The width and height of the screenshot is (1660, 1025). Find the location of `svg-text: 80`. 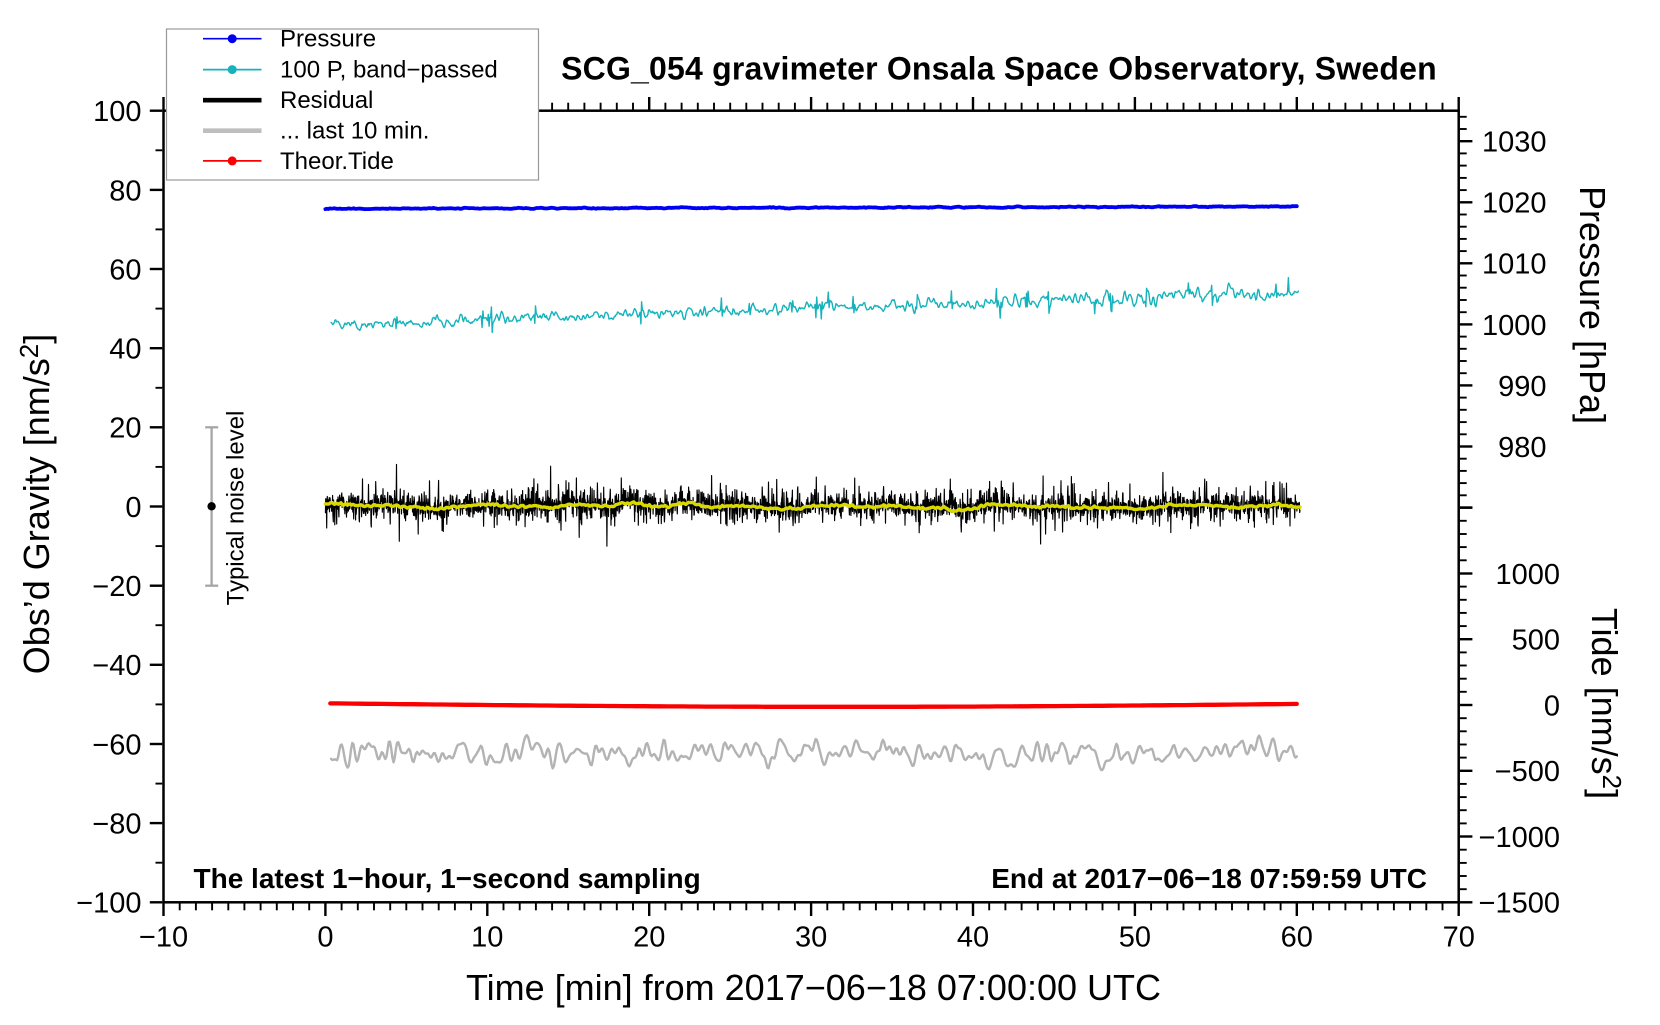

svg-text: 80 is located at coordinates (125, 191).